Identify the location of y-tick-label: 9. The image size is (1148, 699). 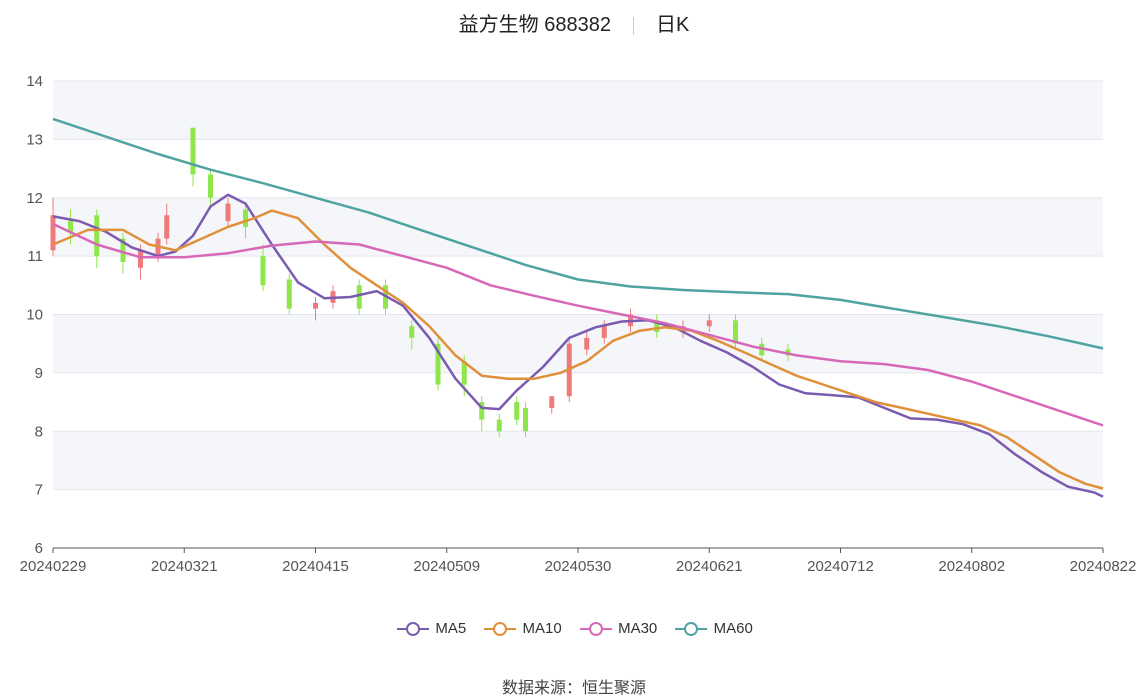
(39, 373).